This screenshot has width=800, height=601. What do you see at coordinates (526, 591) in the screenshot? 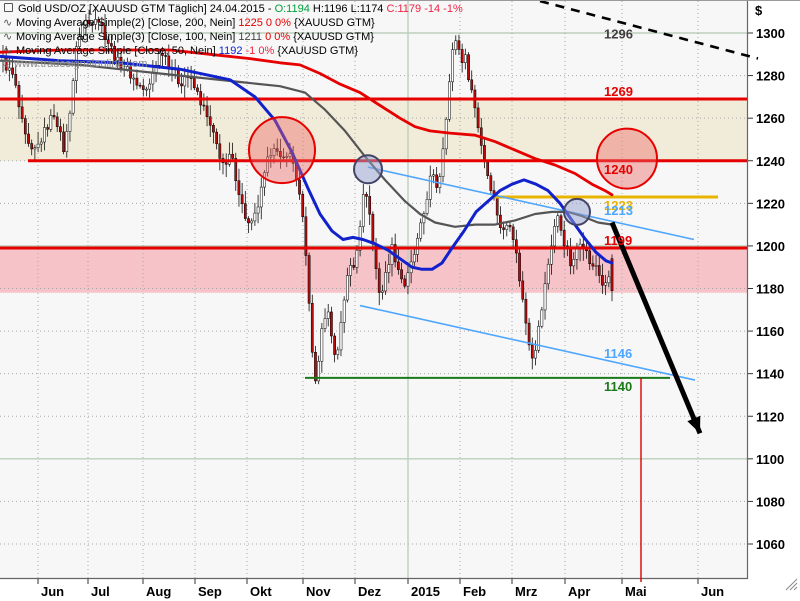
I see `svg-text: Mrz` at bounding box center [526, 591].